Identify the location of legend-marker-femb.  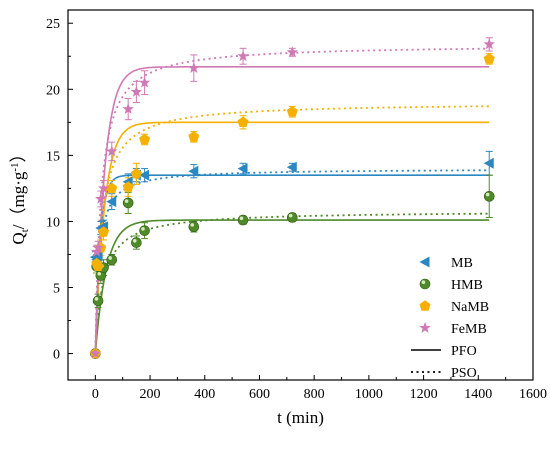
(425, 327).